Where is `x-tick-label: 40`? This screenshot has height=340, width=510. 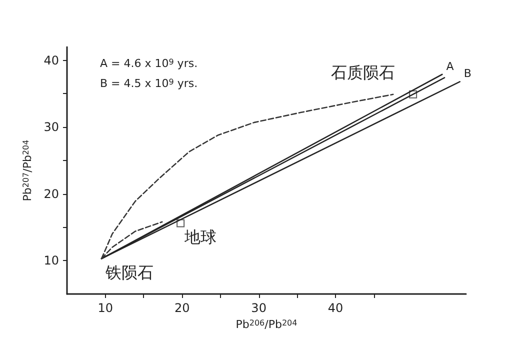 x-tick-label: 40 is located at coordinates (336, 308).